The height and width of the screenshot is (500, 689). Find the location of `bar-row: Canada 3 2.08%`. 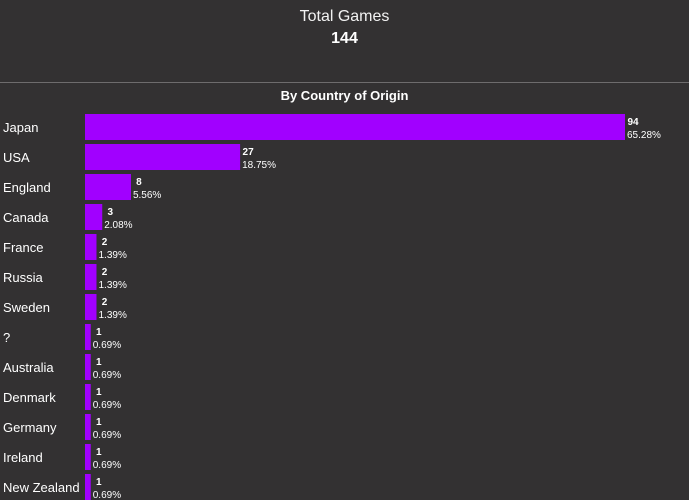

bar-row: Canada 3 2.08% is located at coordinates (68, 217).